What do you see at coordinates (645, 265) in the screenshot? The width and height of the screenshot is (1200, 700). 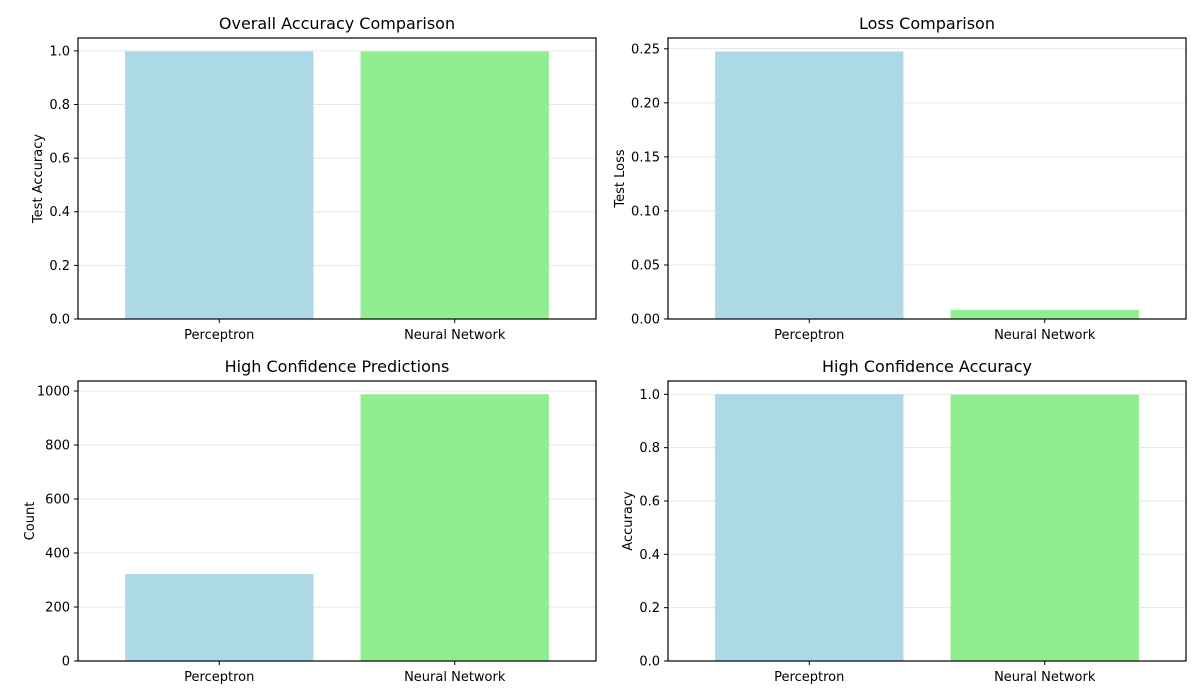 I see `y-tick-label: 0.05` at bounding box center [645, 265].